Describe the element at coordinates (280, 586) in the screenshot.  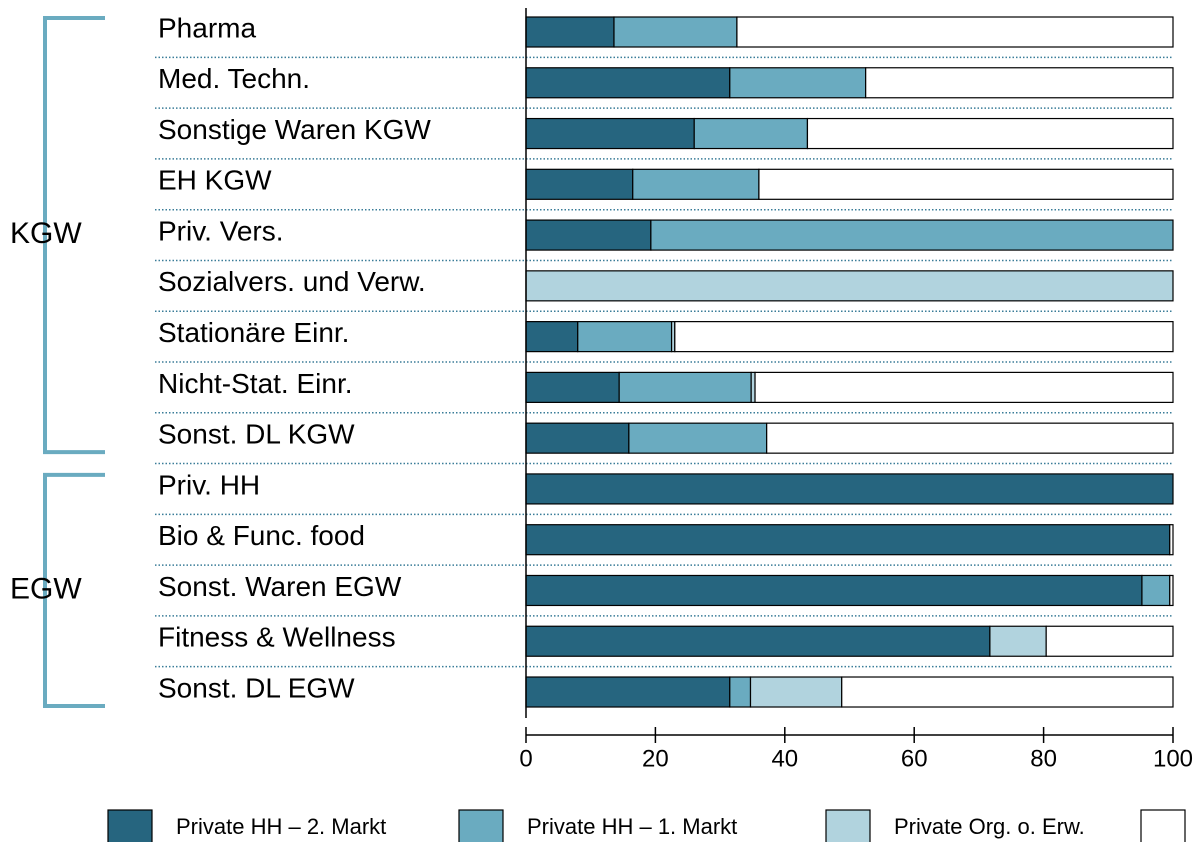
I see `category-label: Sonst. Waren EGW` at that location.